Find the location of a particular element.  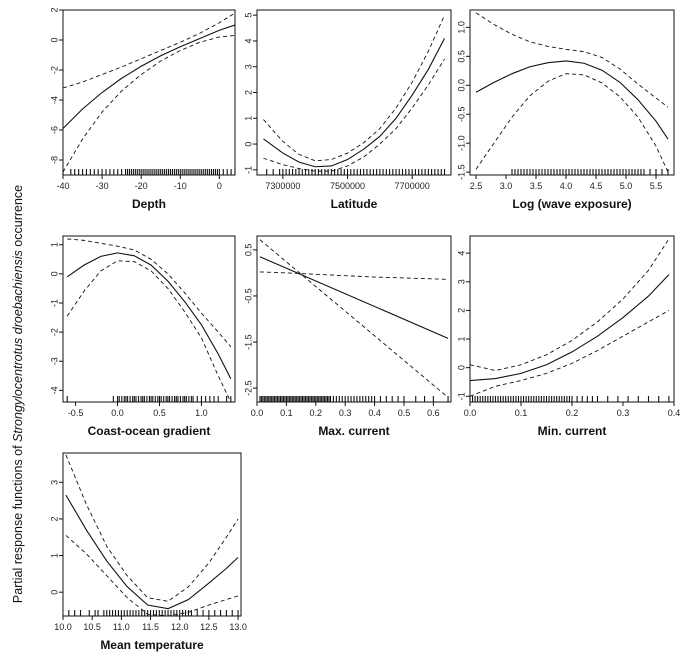

x-tick-label: 2.5 is located at coordinates (476, 186).